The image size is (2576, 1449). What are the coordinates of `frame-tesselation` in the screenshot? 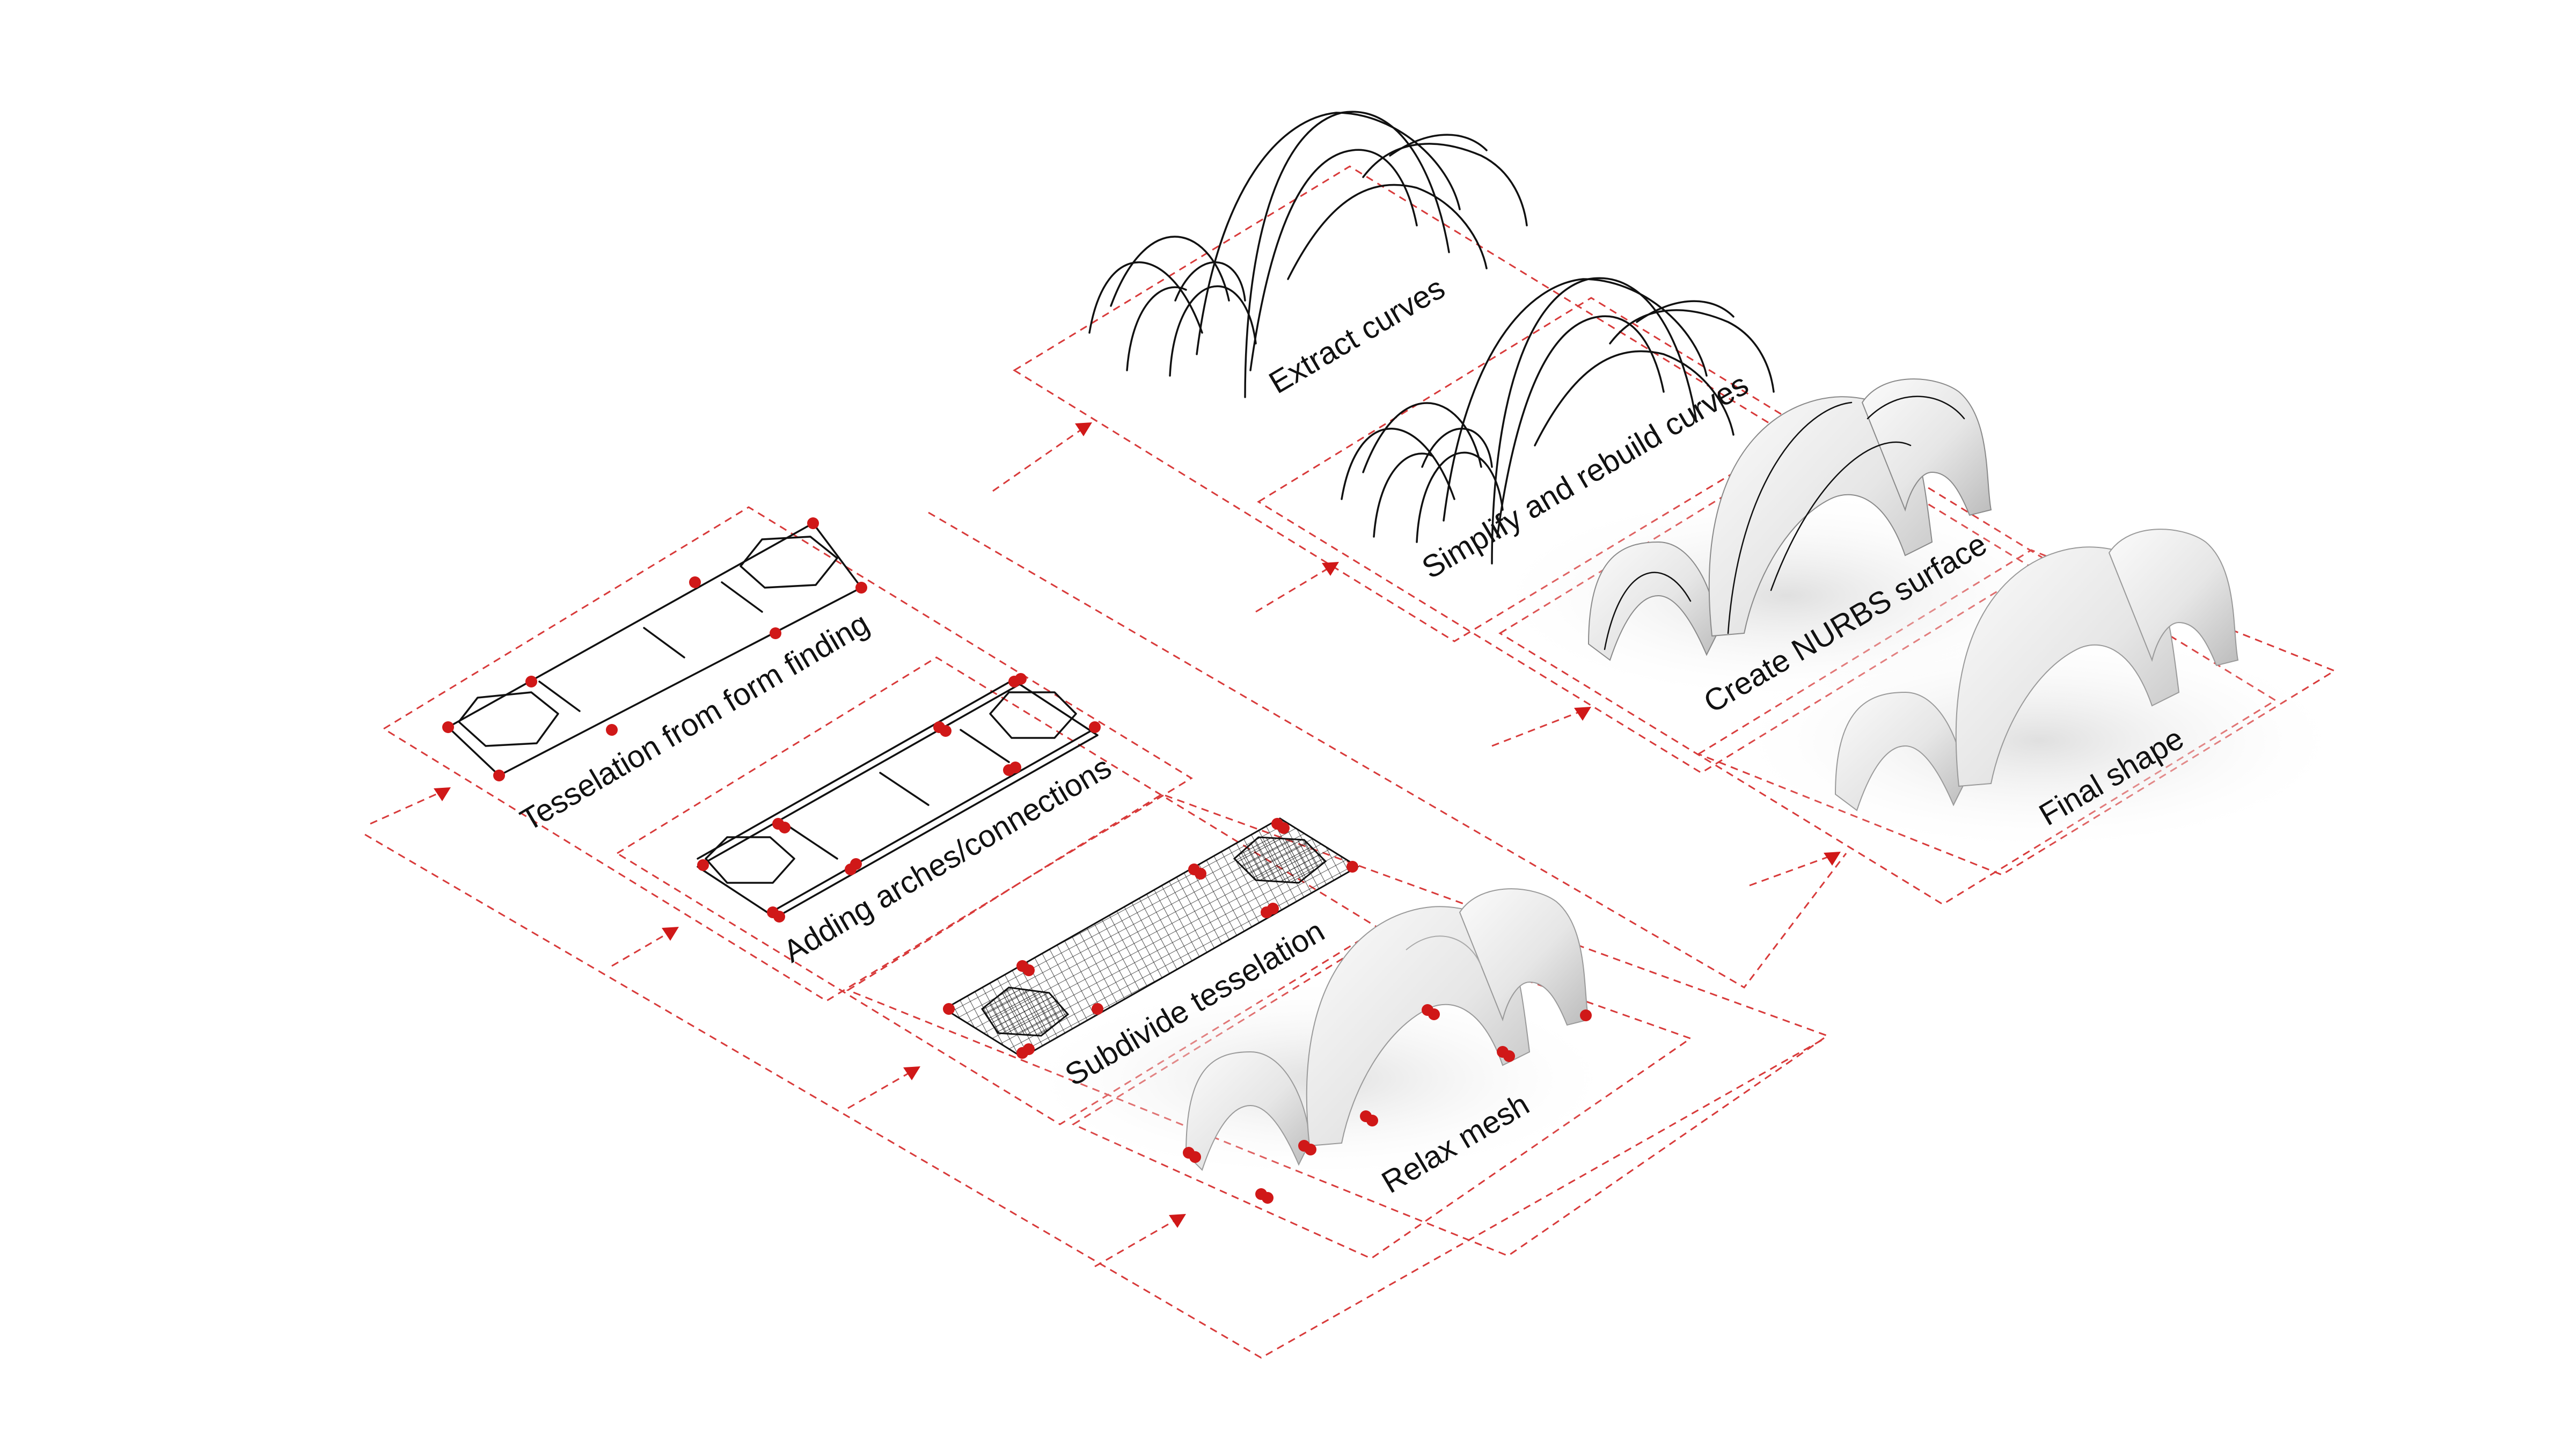 It's located at (787, 754).